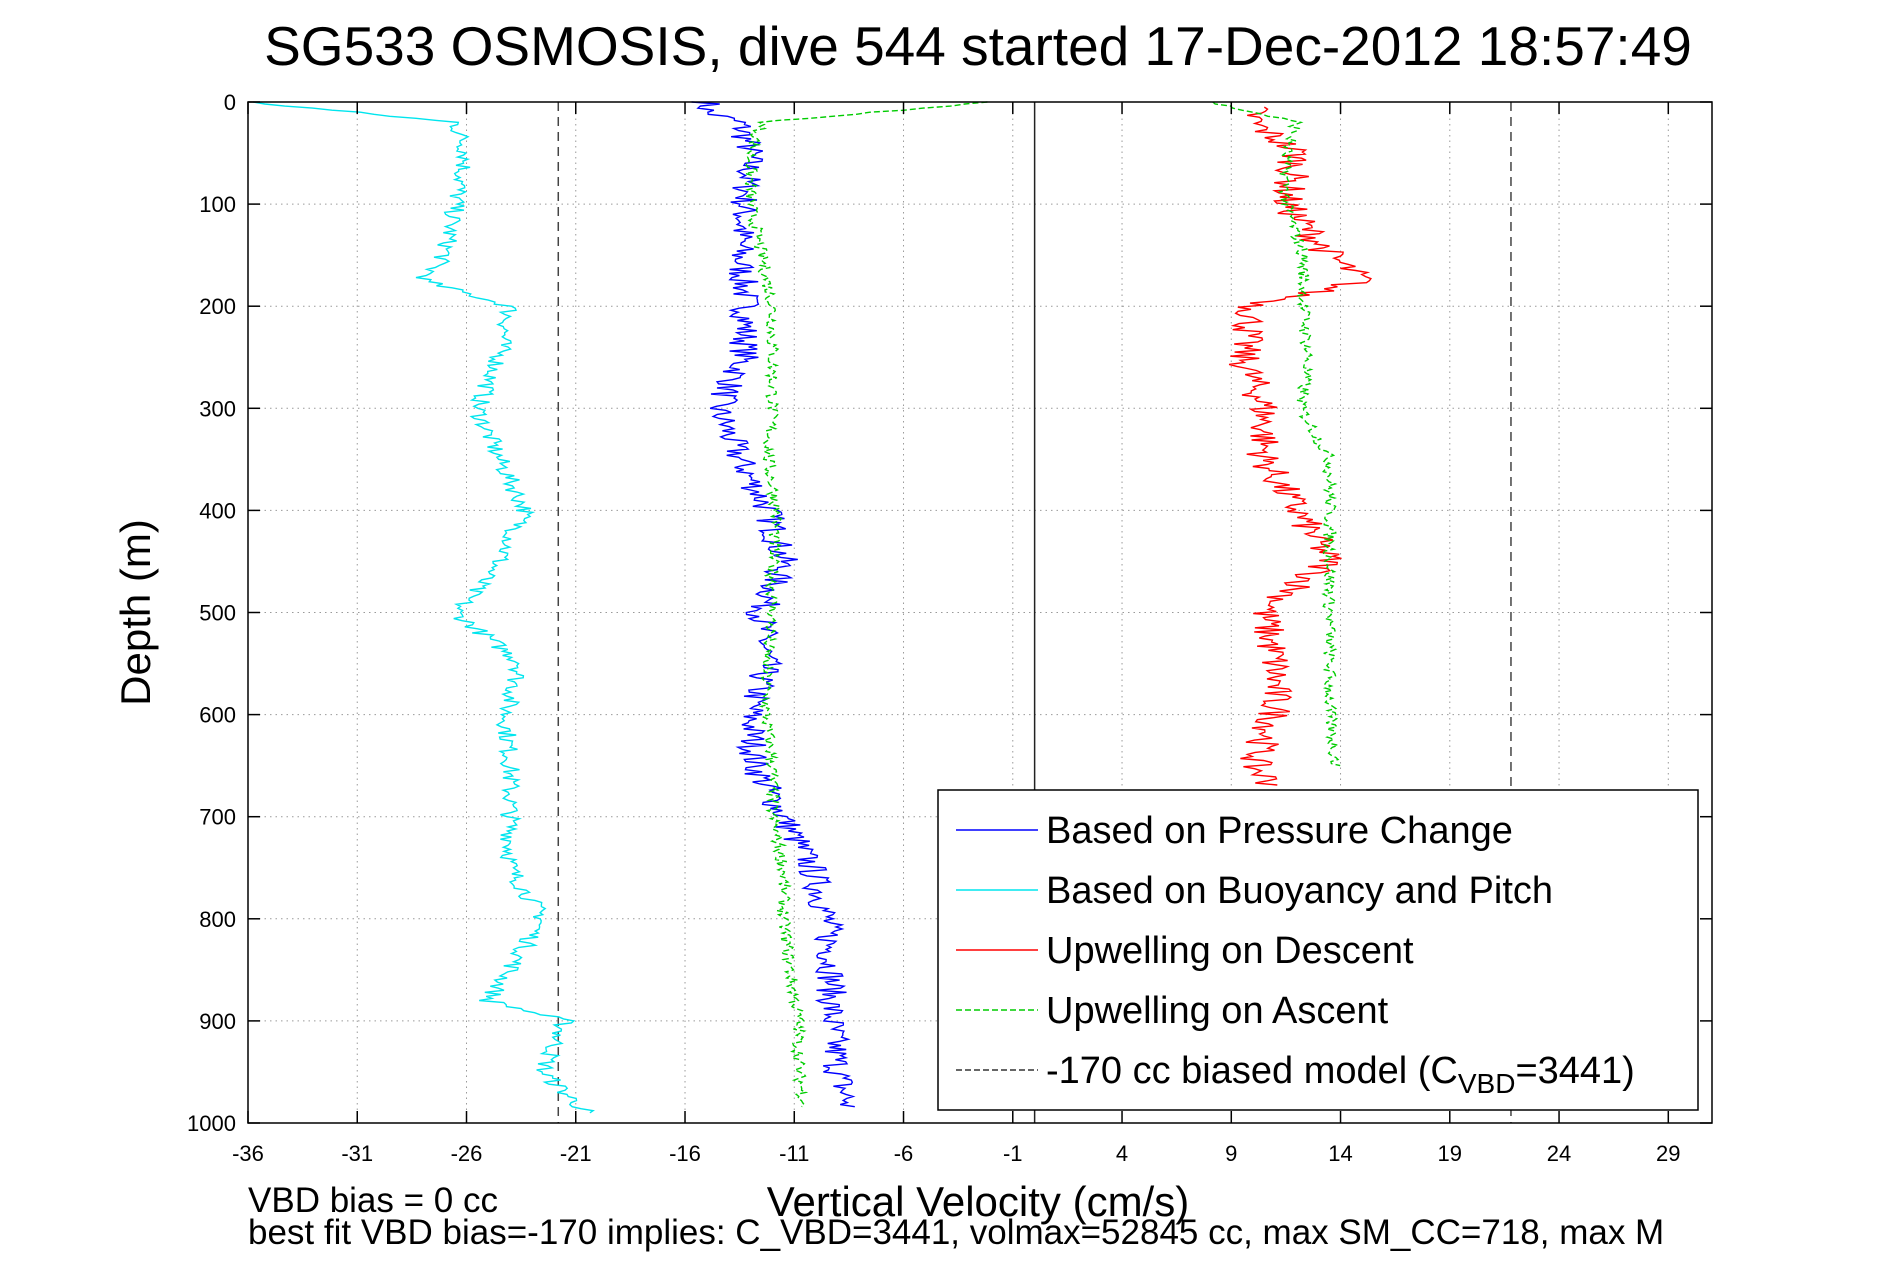  I want to click on based-on-pressure-change-line, so click(773, 604).